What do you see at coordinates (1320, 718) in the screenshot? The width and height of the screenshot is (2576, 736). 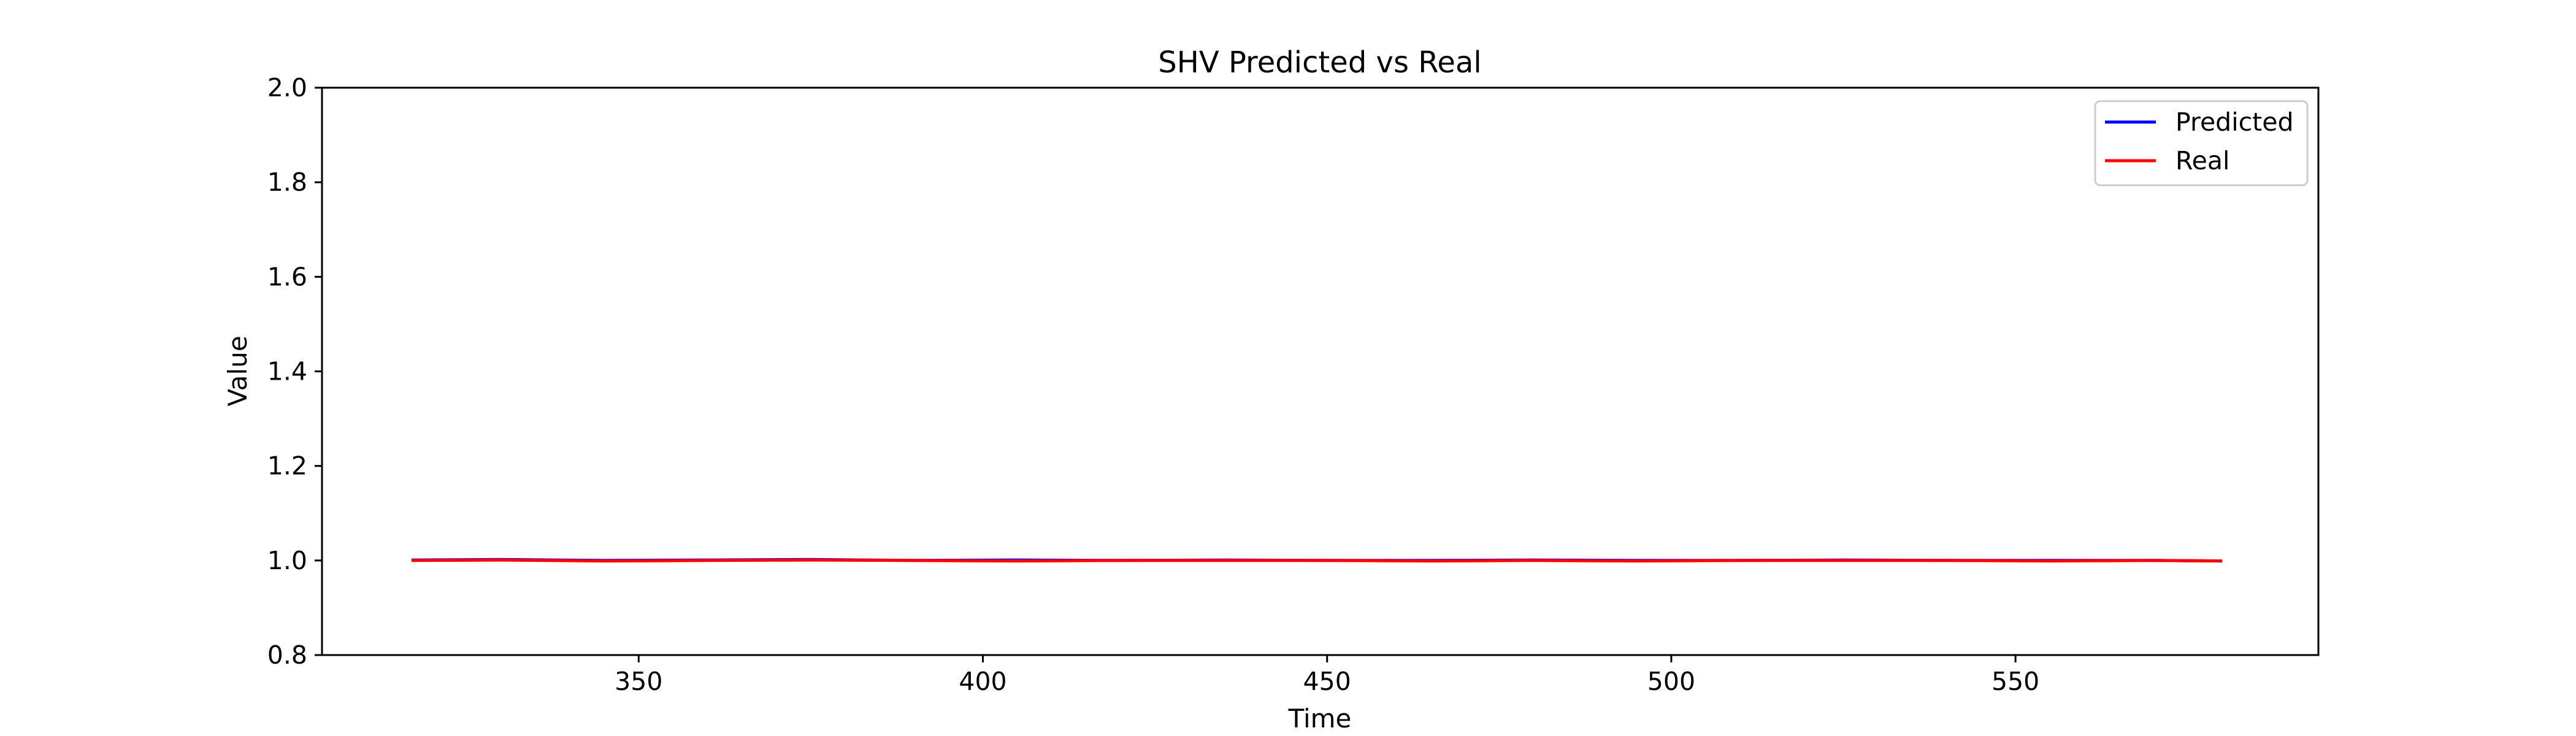 I see `x-axis-label: Time` at bounding box center [1320, 718].